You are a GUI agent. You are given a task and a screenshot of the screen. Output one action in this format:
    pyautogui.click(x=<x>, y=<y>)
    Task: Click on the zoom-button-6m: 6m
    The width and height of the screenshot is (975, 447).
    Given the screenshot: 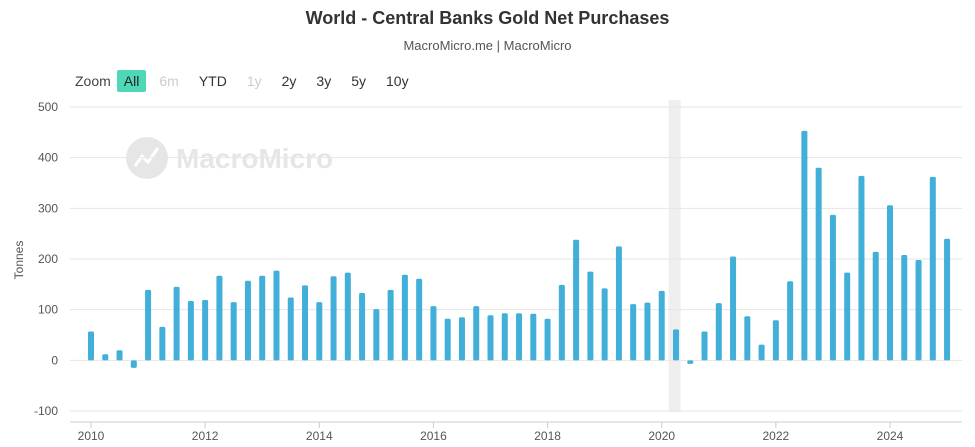 What is the action you would take?
    pyautogui.click(x=169, y=81)
    